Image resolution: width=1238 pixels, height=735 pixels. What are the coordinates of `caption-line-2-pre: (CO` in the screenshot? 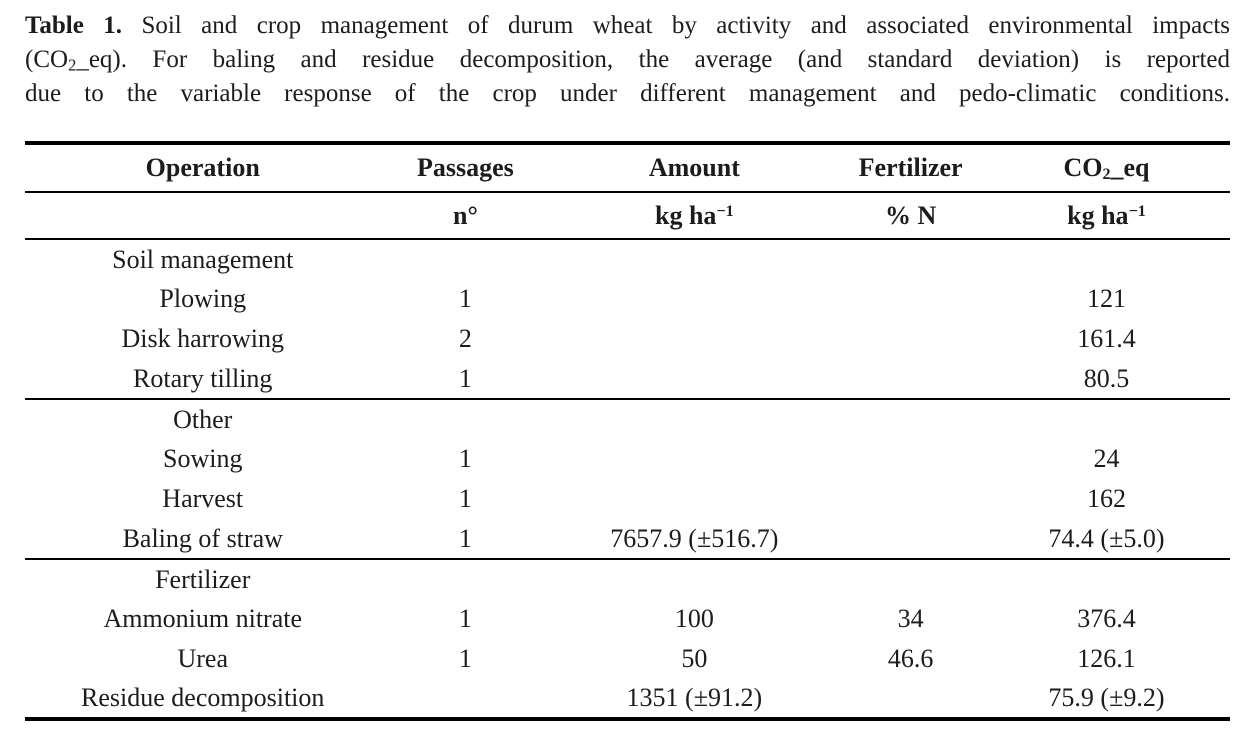 It's located at (47, 59).